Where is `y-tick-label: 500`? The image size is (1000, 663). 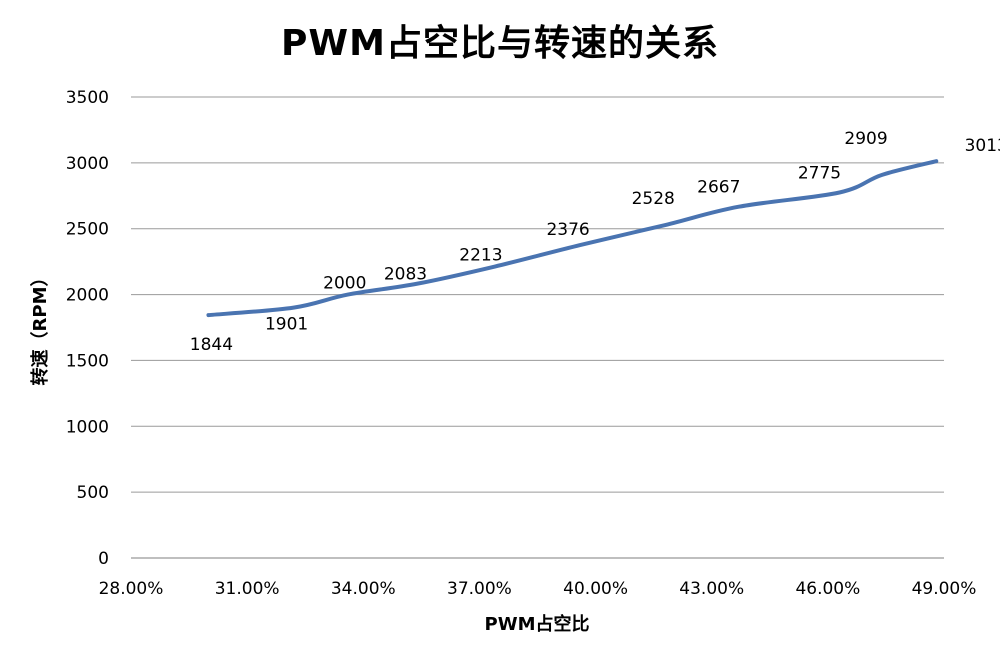
y-tick-label: 500 is located at coordinates (93, 493).